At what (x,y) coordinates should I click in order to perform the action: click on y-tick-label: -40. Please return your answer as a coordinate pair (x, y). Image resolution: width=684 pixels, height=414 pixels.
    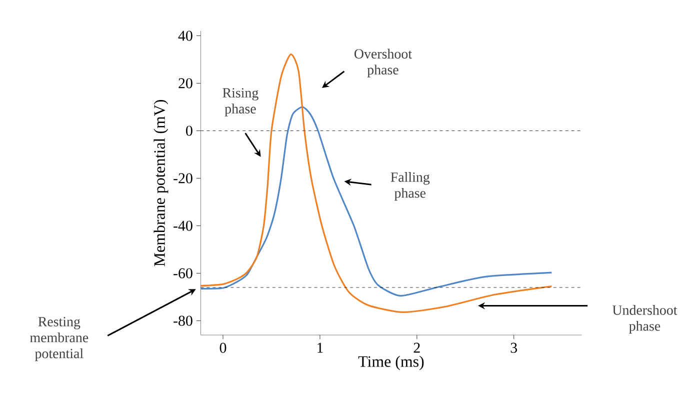
    Looking at the image, I should click on (183, 225).